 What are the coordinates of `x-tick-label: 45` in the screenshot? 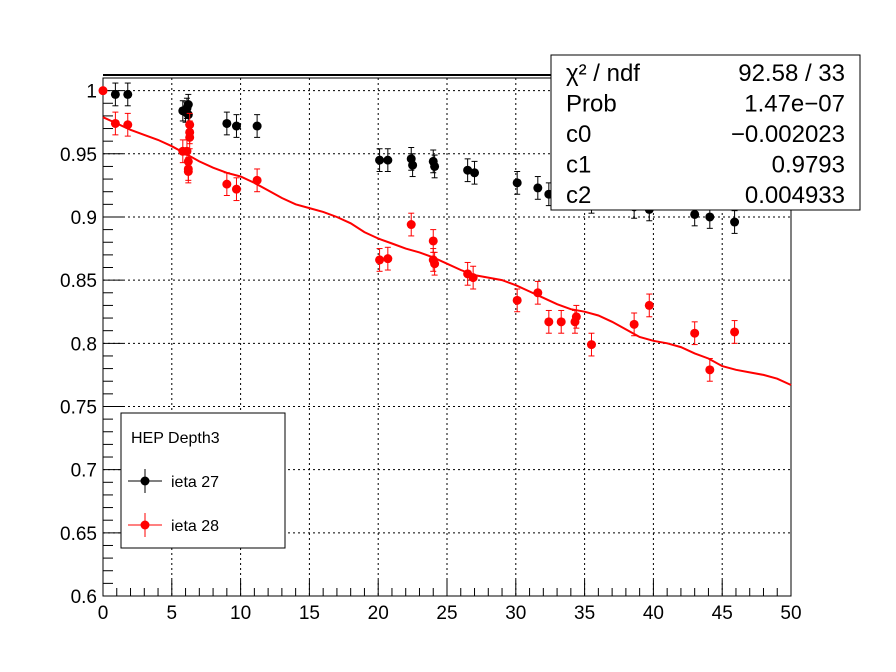 It's located at (722, 613).